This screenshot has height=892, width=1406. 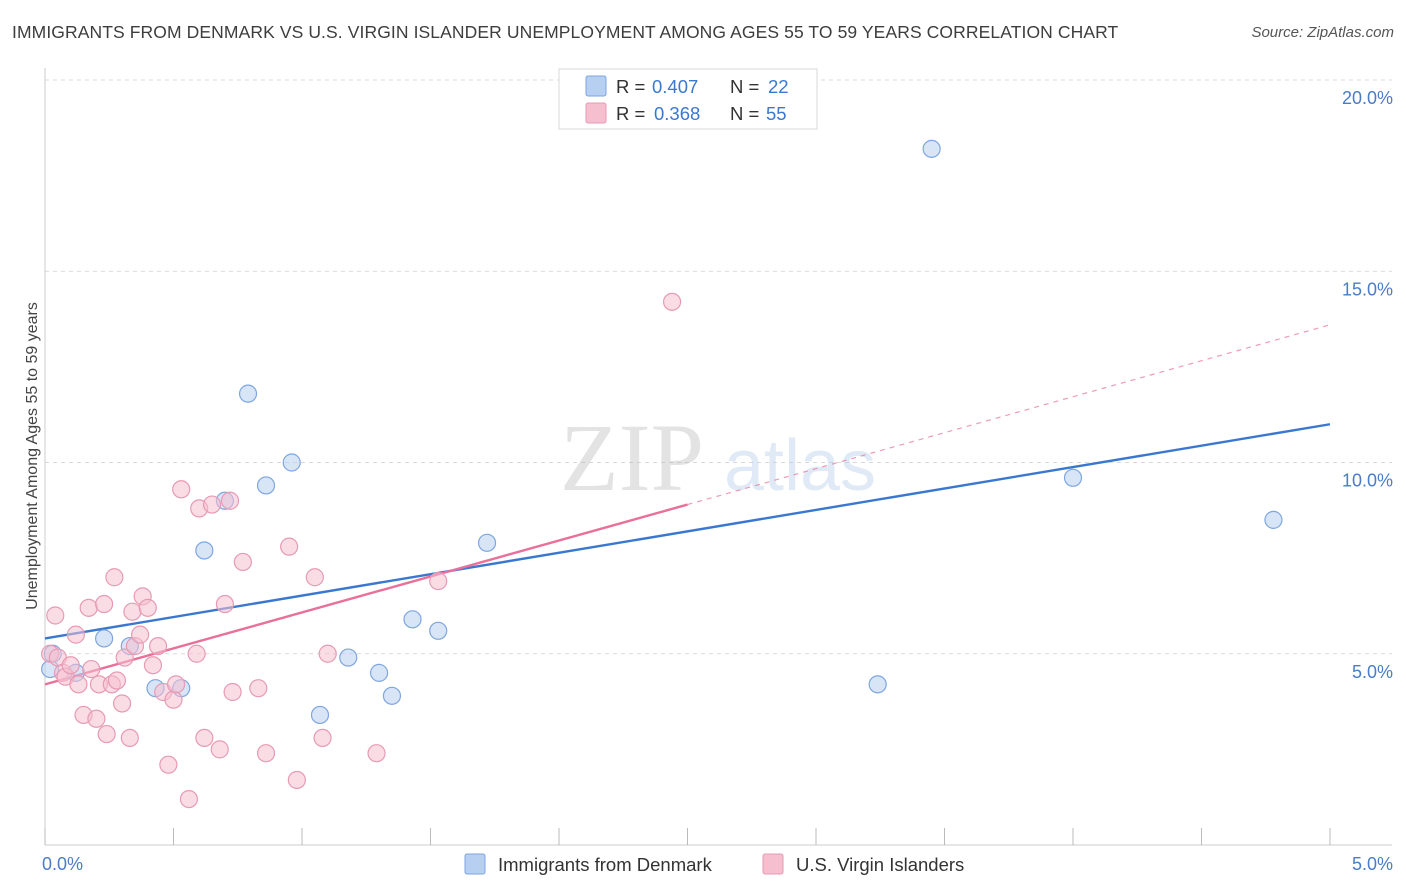 What do you see at coordinates (605, 864) in the screenshot?
I see `bottom-legend-label-1: Immigrants from Denmark` at bounding box center [605, 864].